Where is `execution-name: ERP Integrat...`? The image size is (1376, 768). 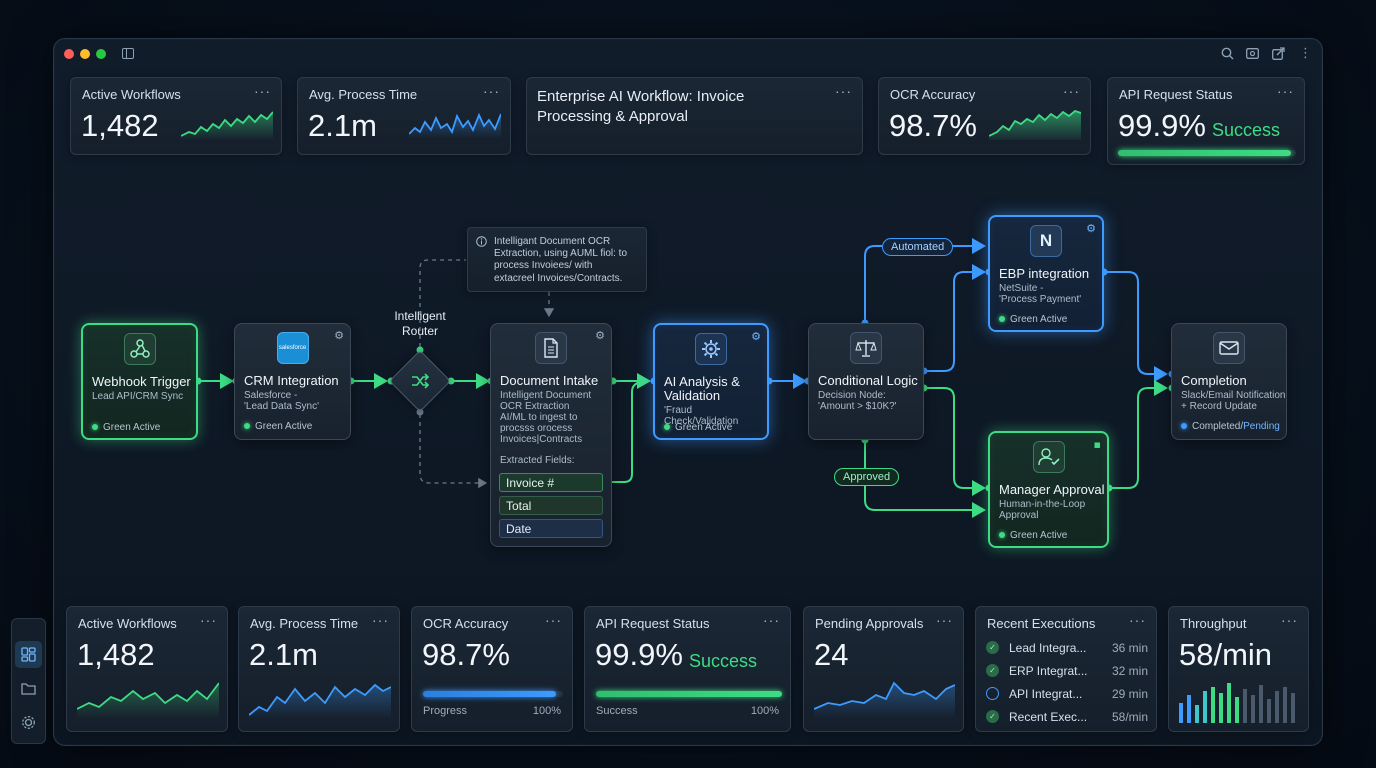 execution-name: ERP Integrat... is located at coordinates (1048, 671).